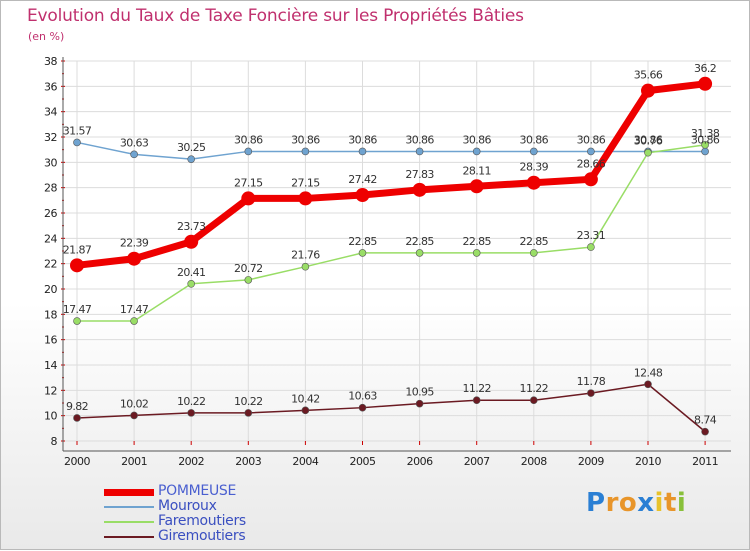 The width and height of the screenshot is (750, 551). What do you see at coordinates (50, 162) in the screenshot?
I see `y-tick-label: 30` at bounding box center [50, 162].